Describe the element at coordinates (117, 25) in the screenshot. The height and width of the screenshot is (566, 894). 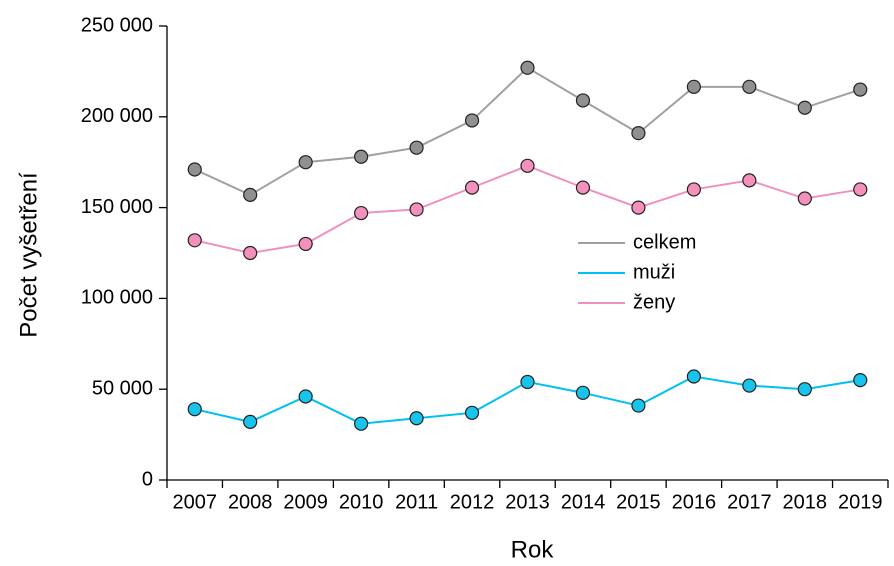
I see `y-tick-label: 250 000` at that location.